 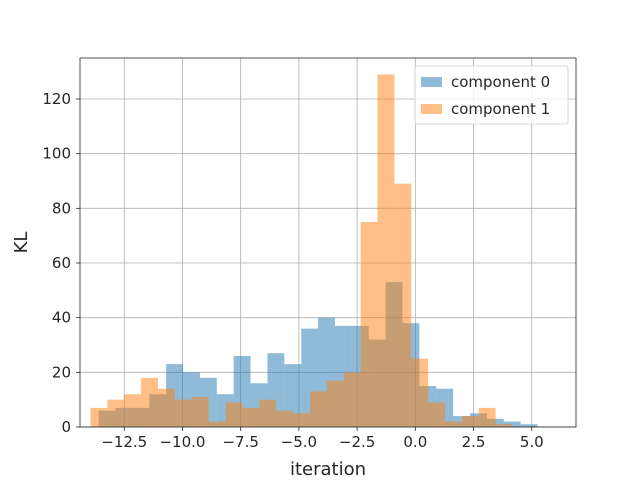 I want to click on x-axis-label: iteration, so click(x=328, y=469).